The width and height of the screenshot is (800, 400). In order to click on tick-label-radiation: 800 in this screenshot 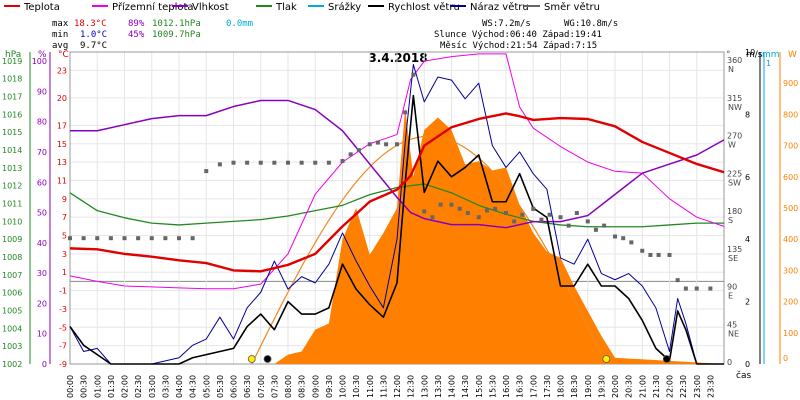, I will do `click(790, 114)`.